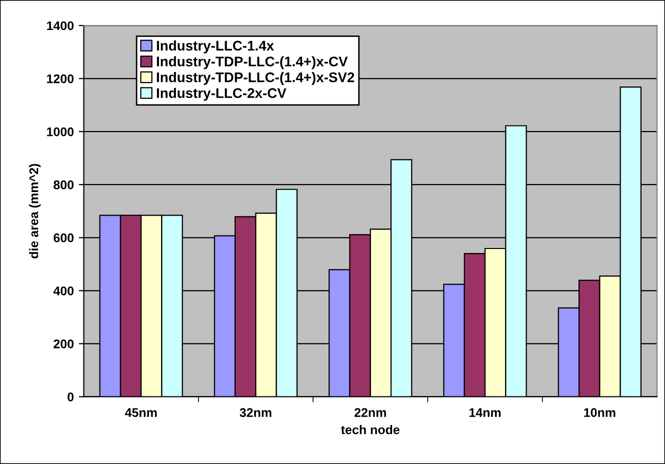  What do you see at coordinates (64, 185) in the screenshot?
I see `y-tick-label: 800` at bounding box center [64, 185].